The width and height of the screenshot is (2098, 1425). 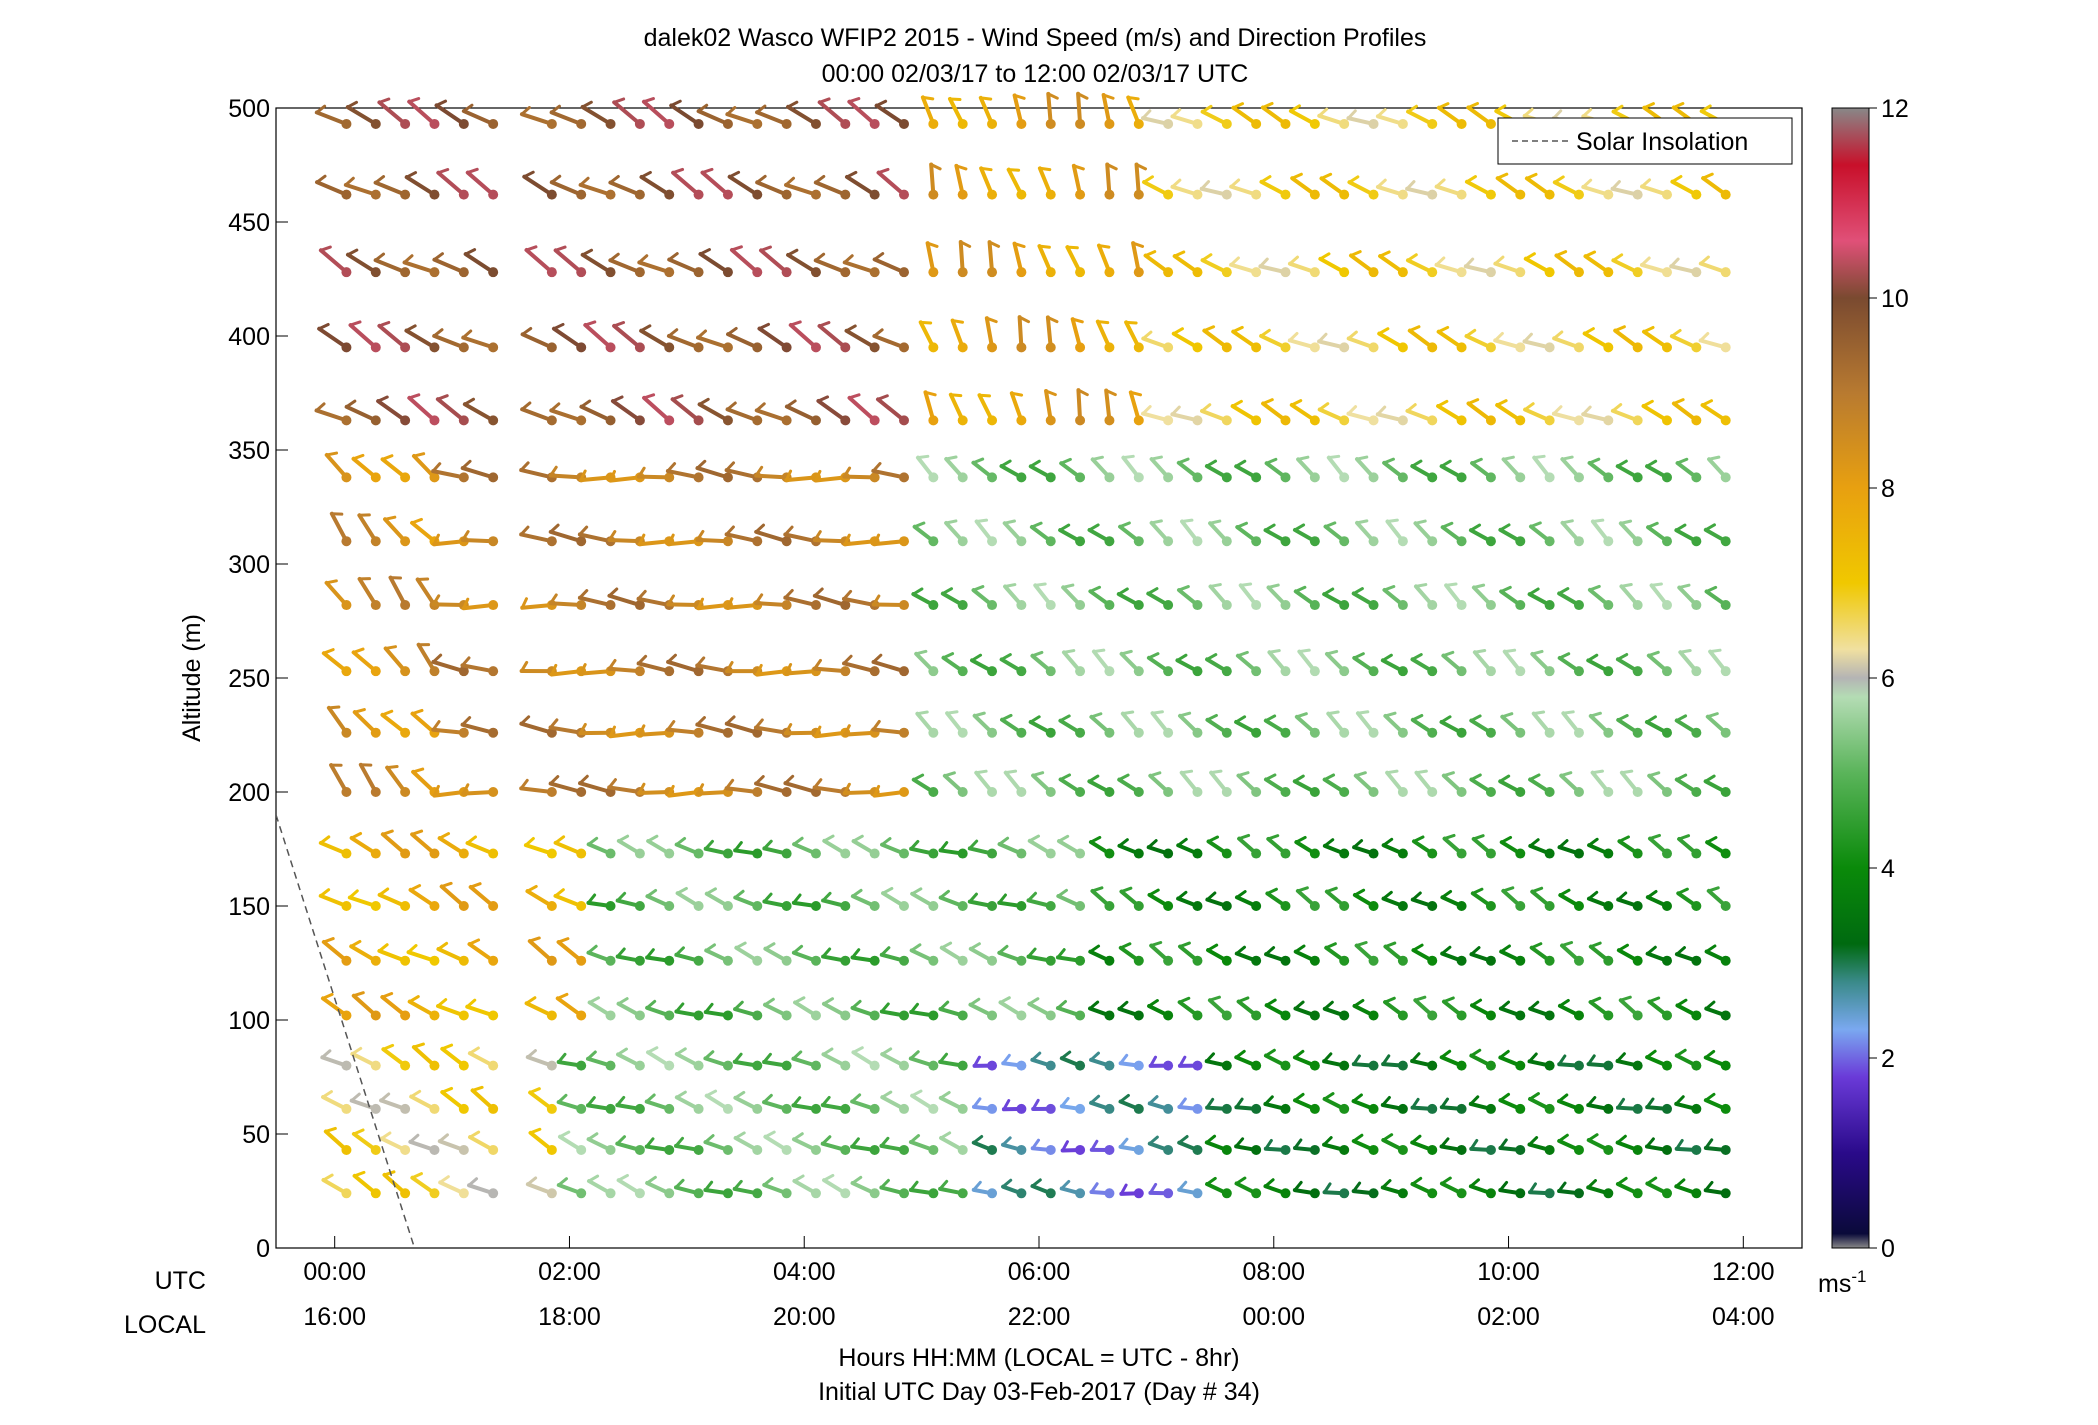 What do you see at coordinates (249, 565) in the screenshot?
I see `y-tick-label: 300` at bounding box center [249, 565].